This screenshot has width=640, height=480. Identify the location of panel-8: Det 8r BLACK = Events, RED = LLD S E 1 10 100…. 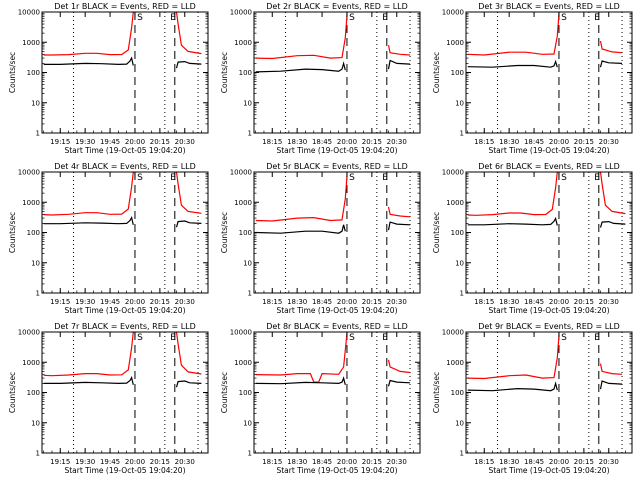
(320, 398).